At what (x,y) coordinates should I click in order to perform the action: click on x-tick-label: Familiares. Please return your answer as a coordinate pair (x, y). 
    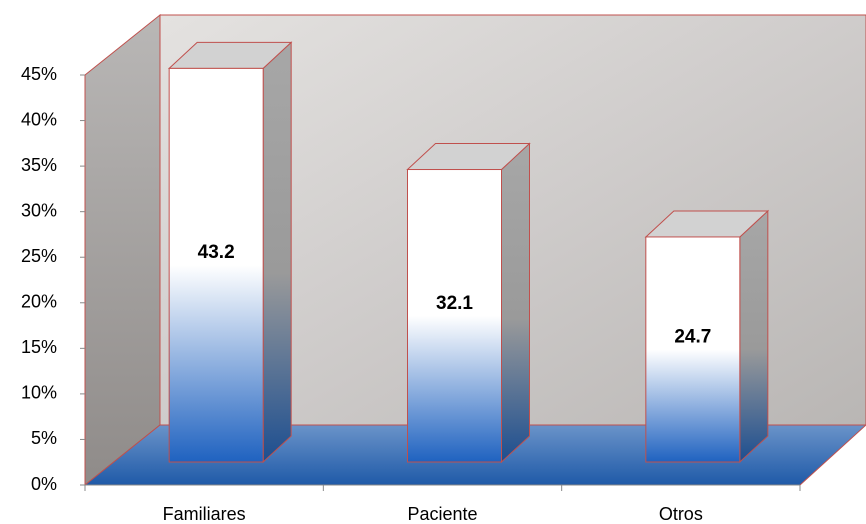
    Looking at the image, I should click on (204, 514).